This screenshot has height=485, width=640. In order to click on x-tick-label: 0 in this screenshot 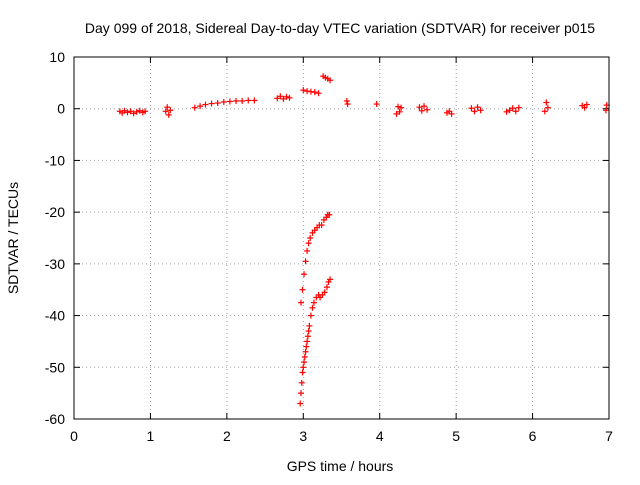, I will do `click(74, 436)`.